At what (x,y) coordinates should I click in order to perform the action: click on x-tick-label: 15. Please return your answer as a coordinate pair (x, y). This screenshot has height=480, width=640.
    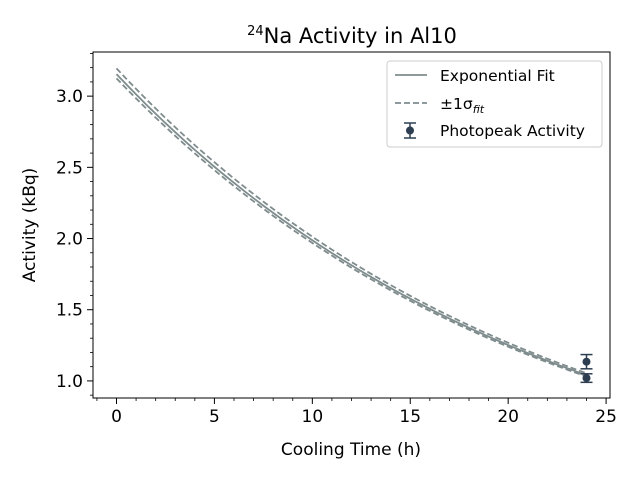
    Looking at the image, I should click on (410, 417).